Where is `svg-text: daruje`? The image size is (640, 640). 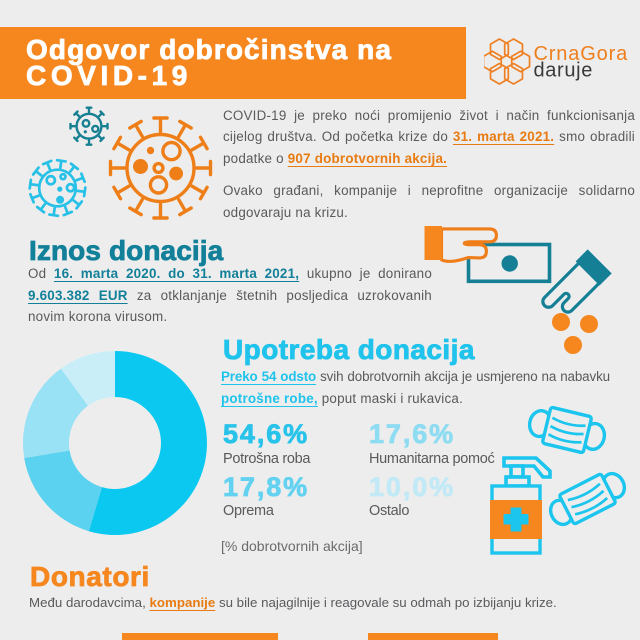
svg-text: daruje is located at coordinates (564, 71).